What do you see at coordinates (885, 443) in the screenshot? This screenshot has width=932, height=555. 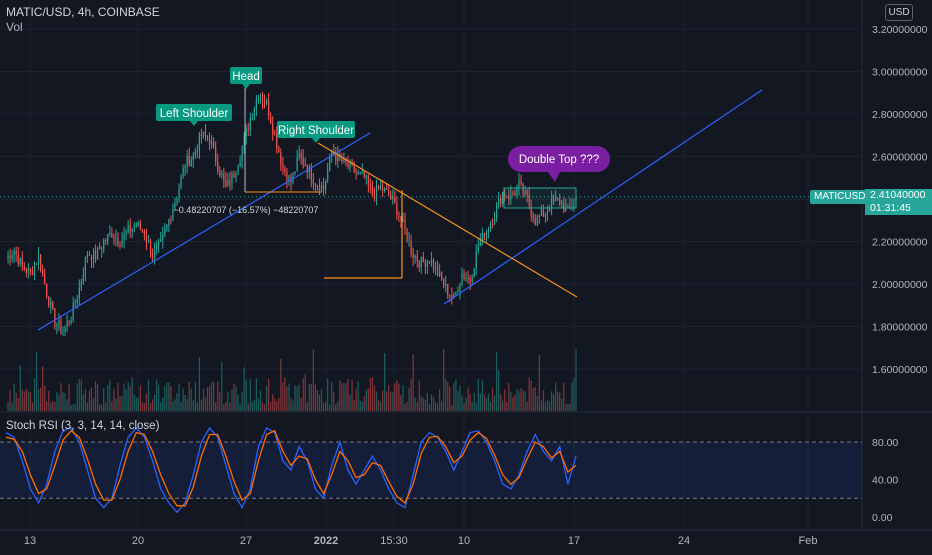 I see `rsi-y-tick-label: 80.00` at bounding box center [885, 443].